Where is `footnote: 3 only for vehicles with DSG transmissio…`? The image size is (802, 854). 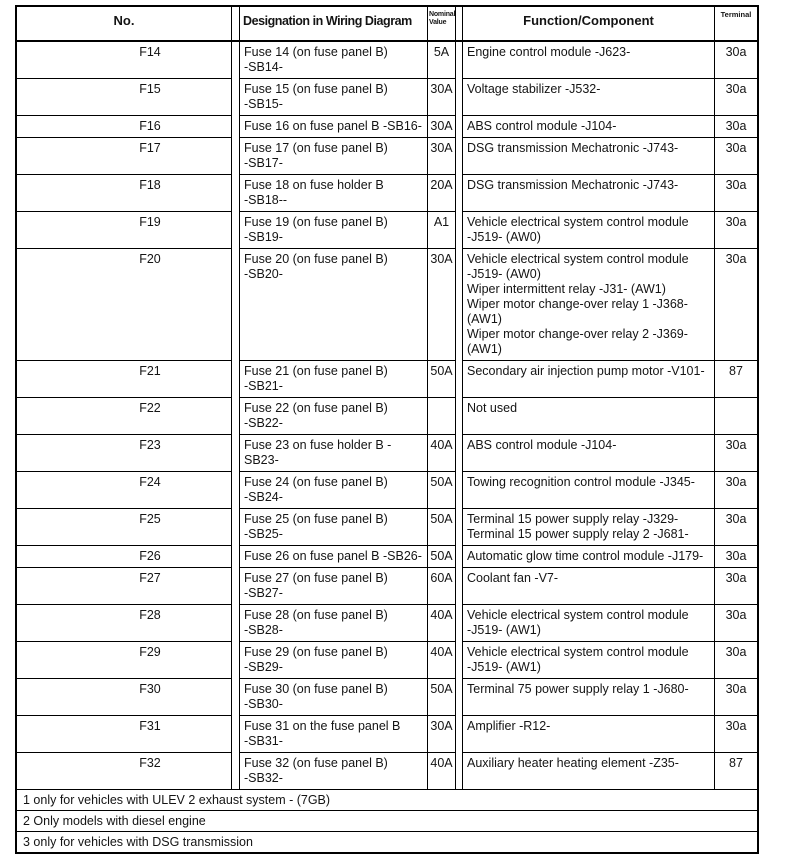
footnote: 3 only for vehicles with DSG transmissio… is located at coordinates (138, 842).